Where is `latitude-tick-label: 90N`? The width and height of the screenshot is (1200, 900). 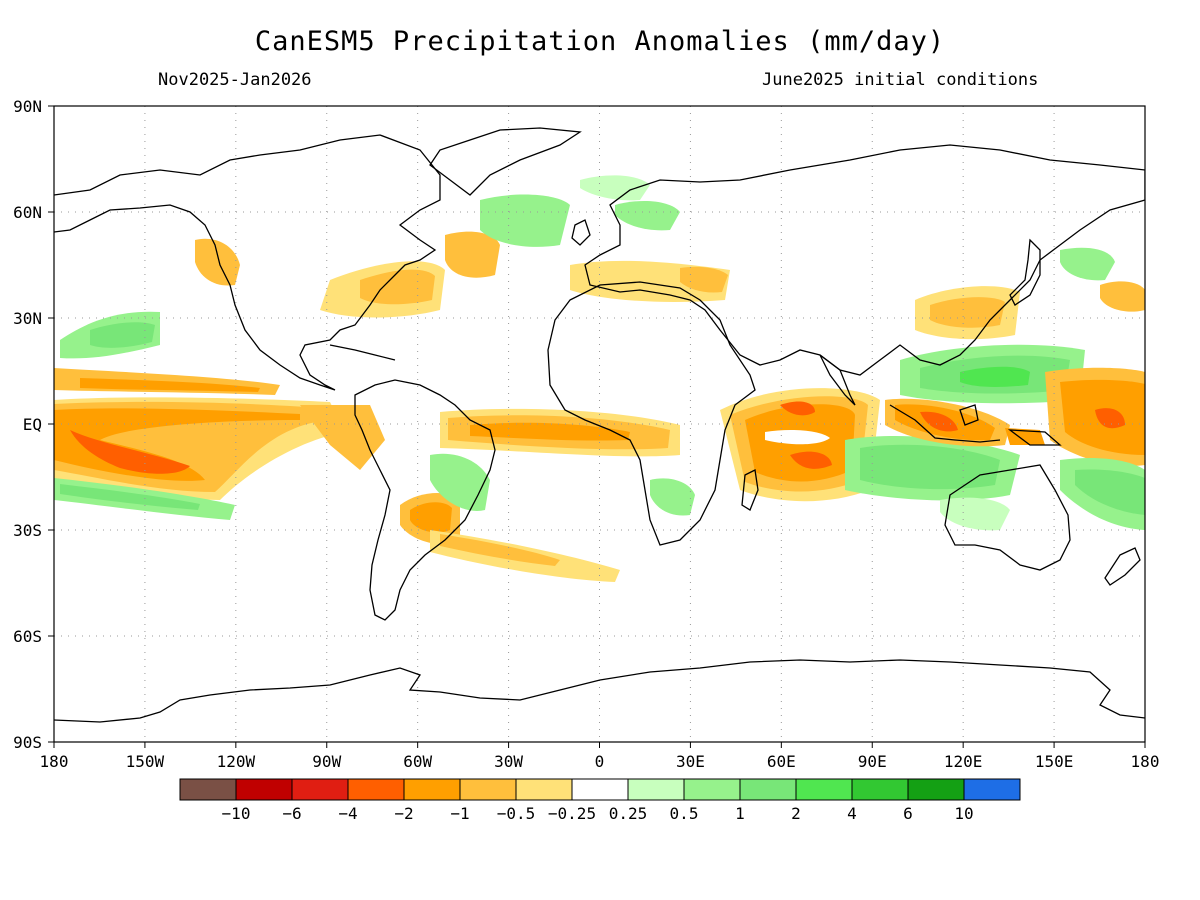 latitude-tick-label: 90N is located at coordinates (27, 106).